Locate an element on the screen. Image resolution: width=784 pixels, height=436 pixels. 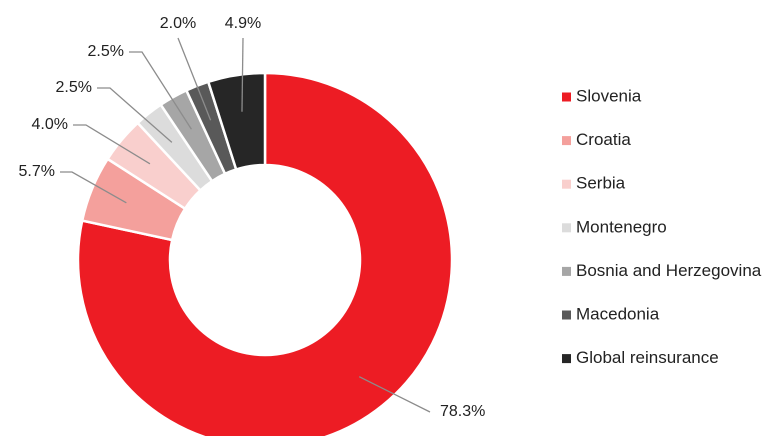
legend-label: Global reinsurance is located at coordinates (647, 357).